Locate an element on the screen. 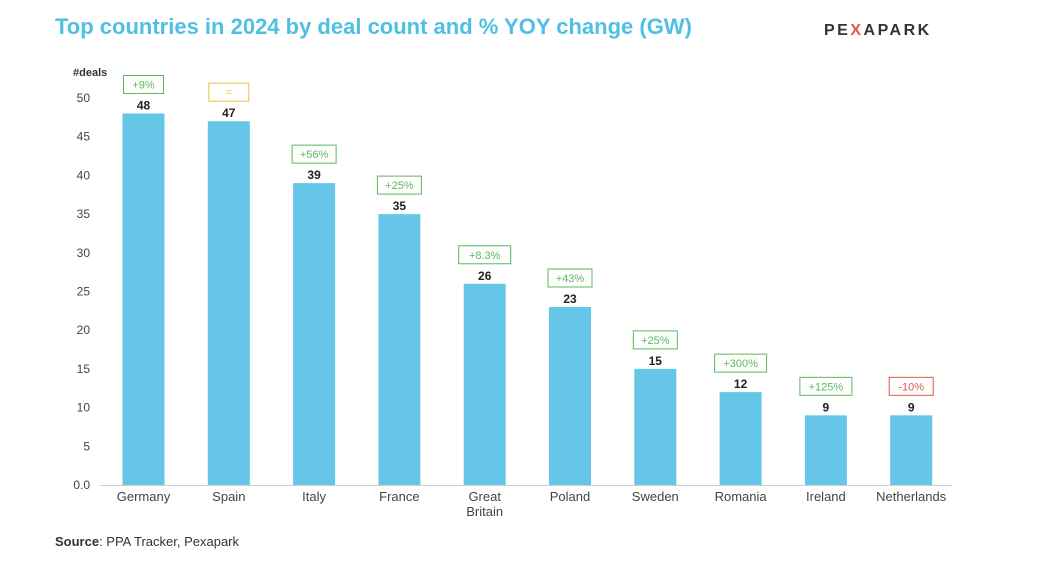  y-tick-label: 20 is located at coordinates (84, 330).